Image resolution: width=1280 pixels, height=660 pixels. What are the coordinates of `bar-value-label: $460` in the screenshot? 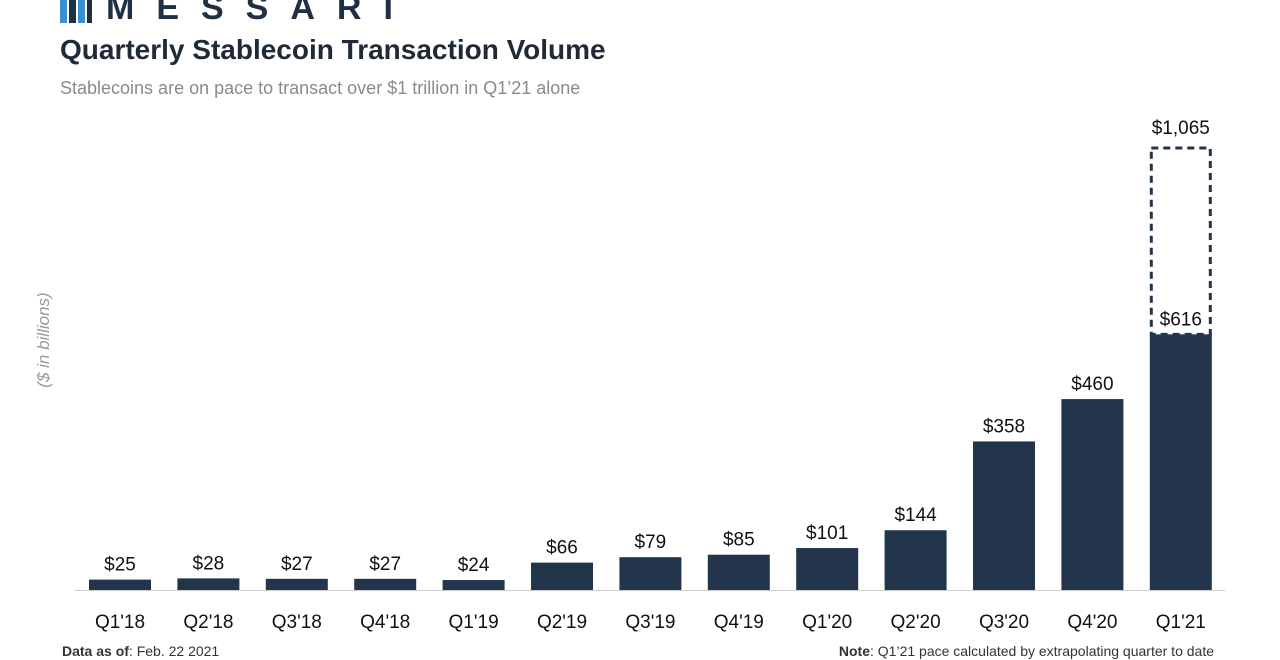 It's located at (1092, 384).